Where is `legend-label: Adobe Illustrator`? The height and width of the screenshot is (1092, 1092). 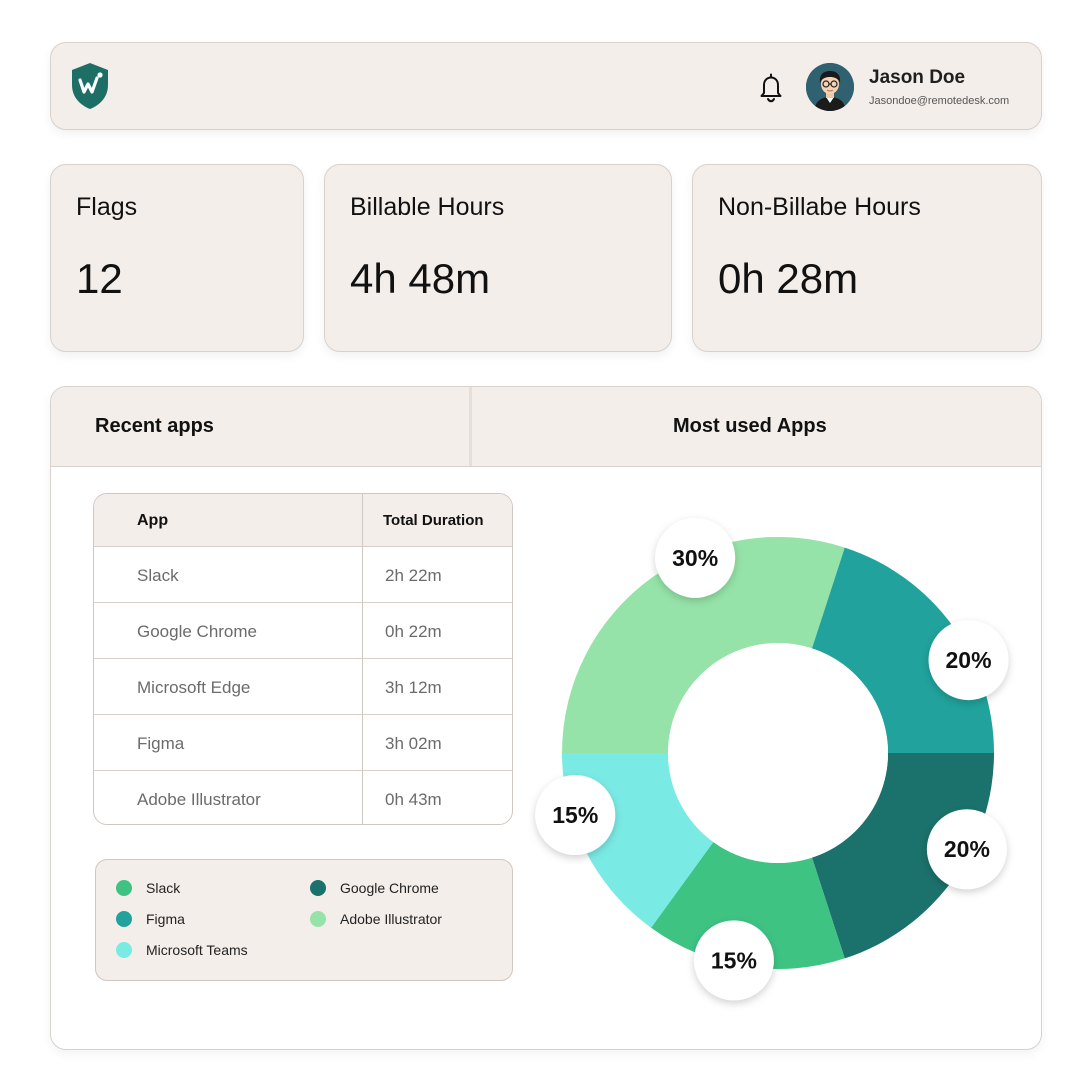
legend-label: Adobe Illustrator is located at coordinates (391, 919).